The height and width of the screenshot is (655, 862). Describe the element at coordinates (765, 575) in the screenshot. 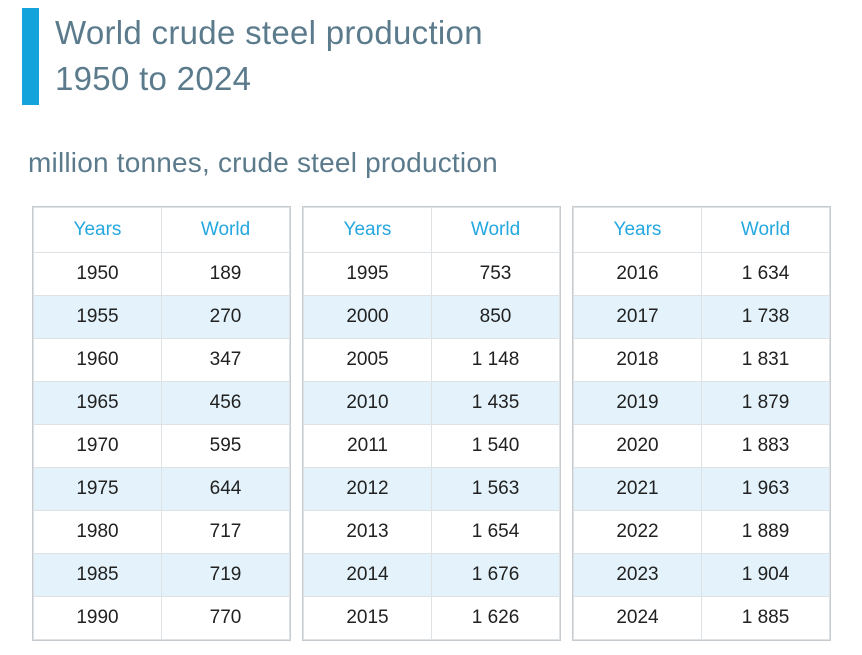

I see `value-cell: 1 904` at that location.